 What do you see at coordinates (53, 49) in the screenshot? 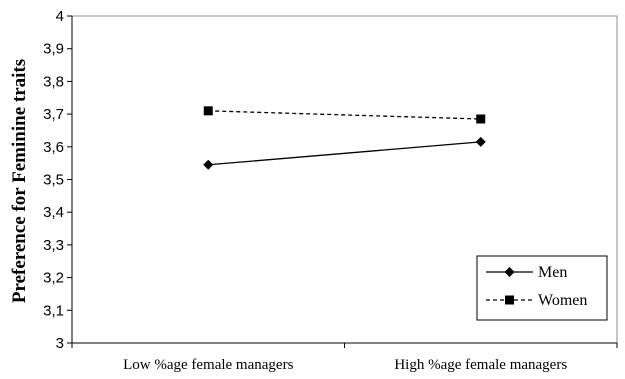
I see `y-tick-label: 3,9` at bounding box center [53, 49].